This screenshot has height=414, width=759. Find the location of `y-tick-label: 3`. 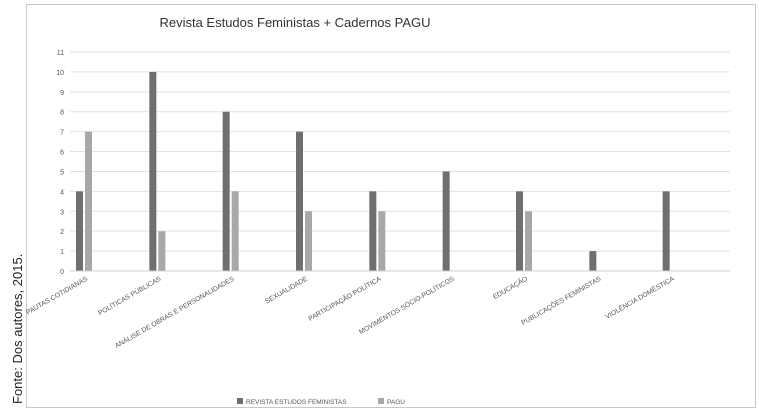

y-tick-label: 3 is located at coordinates (62, 212).